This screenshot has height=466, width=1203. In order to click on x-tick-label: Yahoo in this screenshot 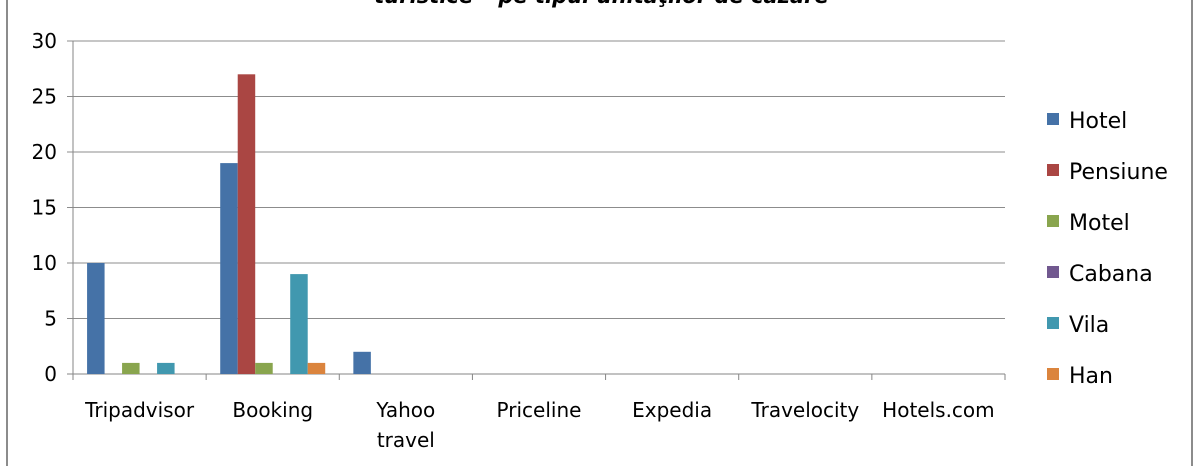, I will do `click(405, 410)`.